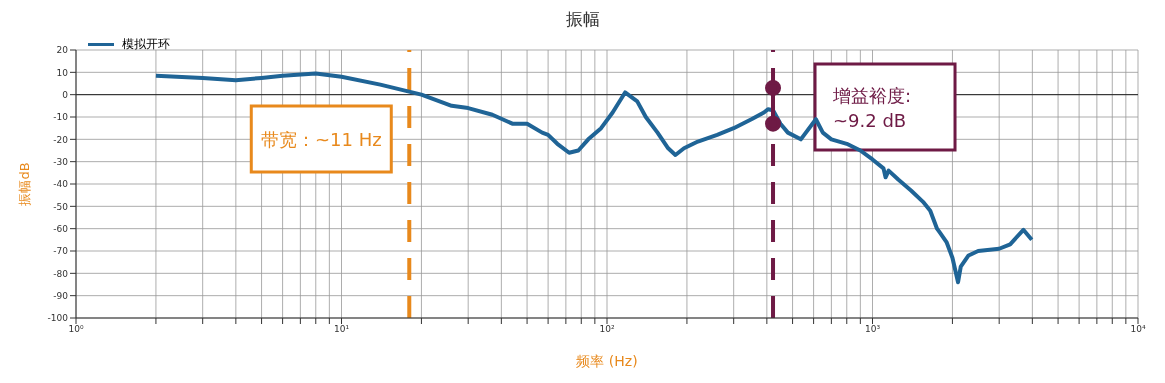  Describe the element at coordinates (61, 295) in the screenshot. I see `y-tick-label: -90` at that location.